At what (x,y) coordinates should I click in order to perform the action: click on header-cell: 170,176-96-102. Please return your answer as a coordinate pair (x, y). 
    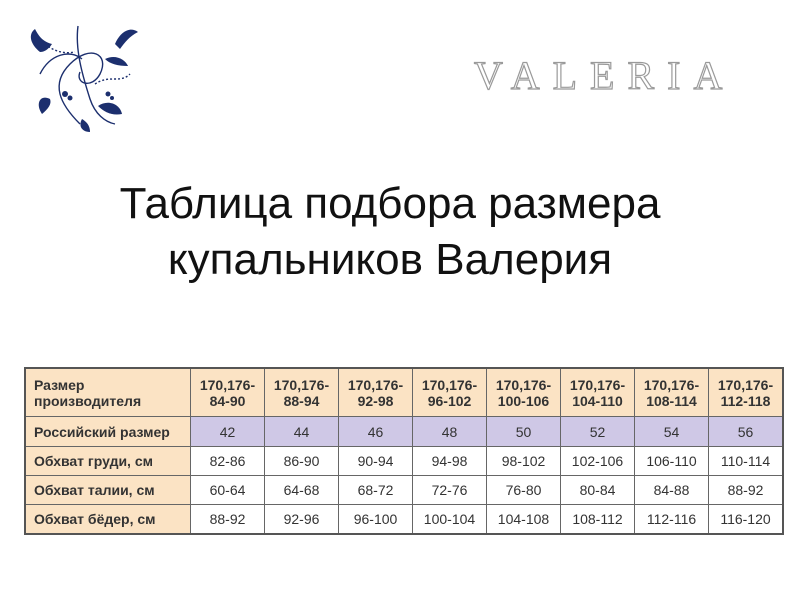
    Looking at the image, I should click on (449, 392).